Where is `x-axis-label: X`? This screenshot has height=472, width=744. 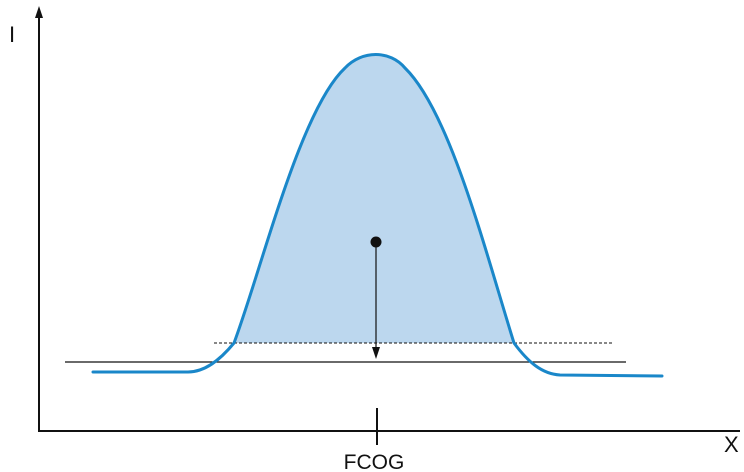 x-axis-label: X is located at coordinates (731, 444).